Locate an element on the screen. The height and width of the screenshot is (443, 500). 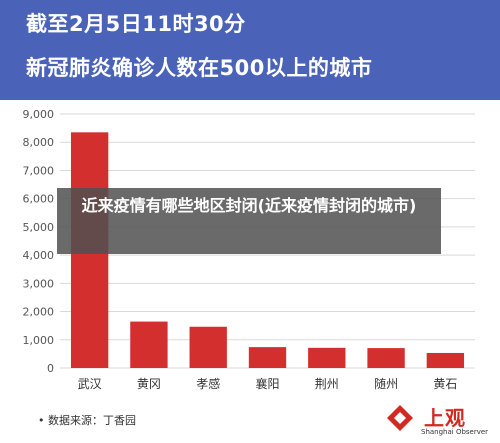
y-tick-label: 7,000 is located at coordinates (39, 170).